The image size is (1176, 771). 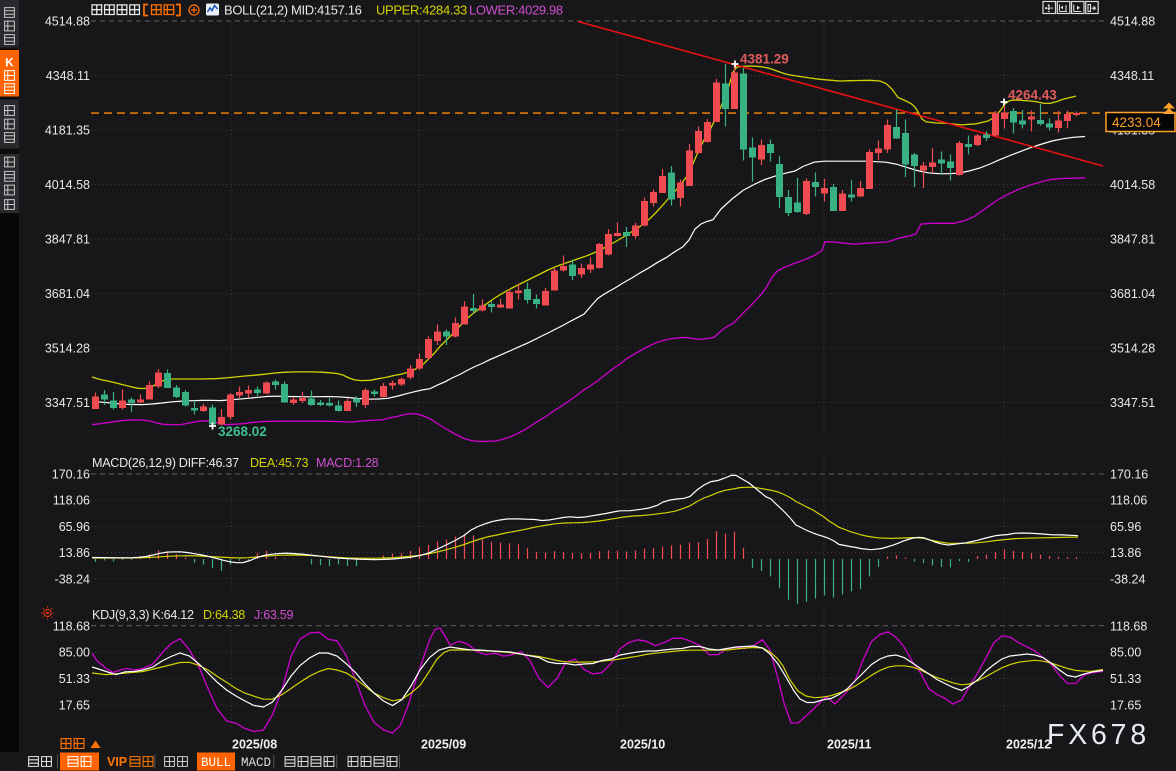 What do you see at coordinates (1136, 122) in the screenshot?
I see `svg-text: 4233.04` at bounding box center [1136, 122].